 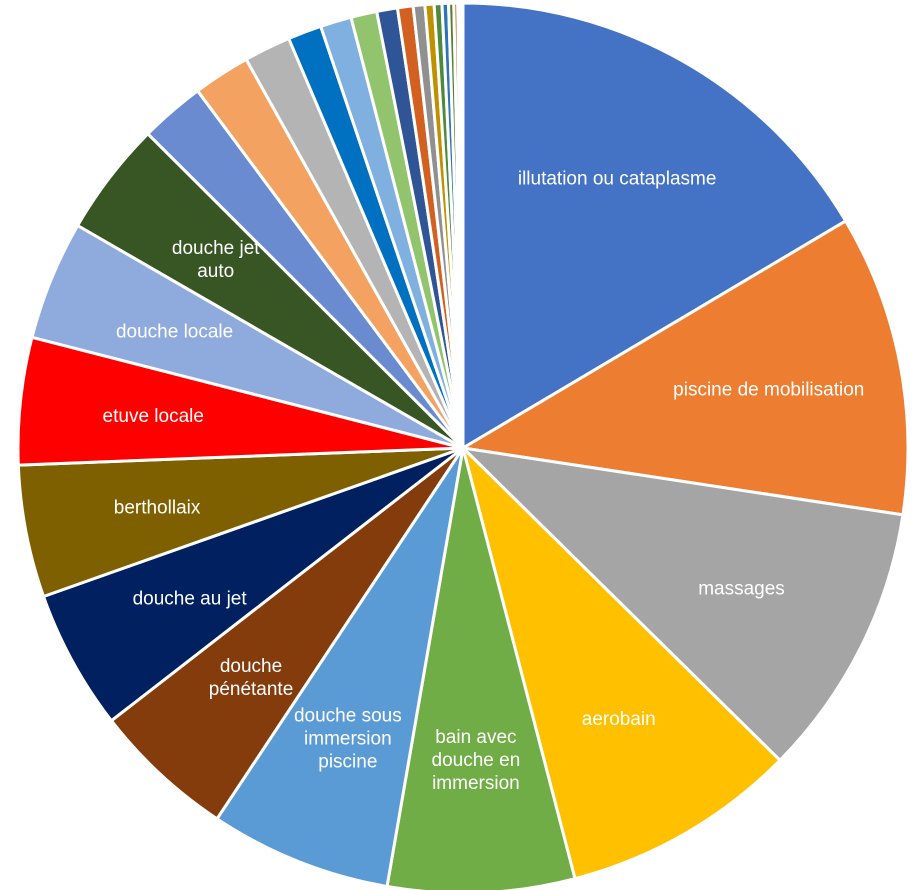 I want to click on slice-label-douche-locale: douche locale, so click(x=174, y=331).